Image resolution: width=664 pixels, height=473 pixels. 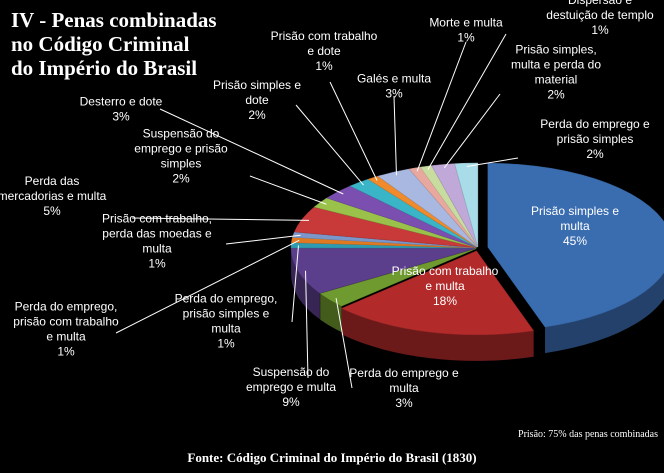 What do you see at coordinates (588, 434) in the screenshot?
I see `chart-note: Prisão: 75% das penas combinadas` at bounding box center [588, 434].